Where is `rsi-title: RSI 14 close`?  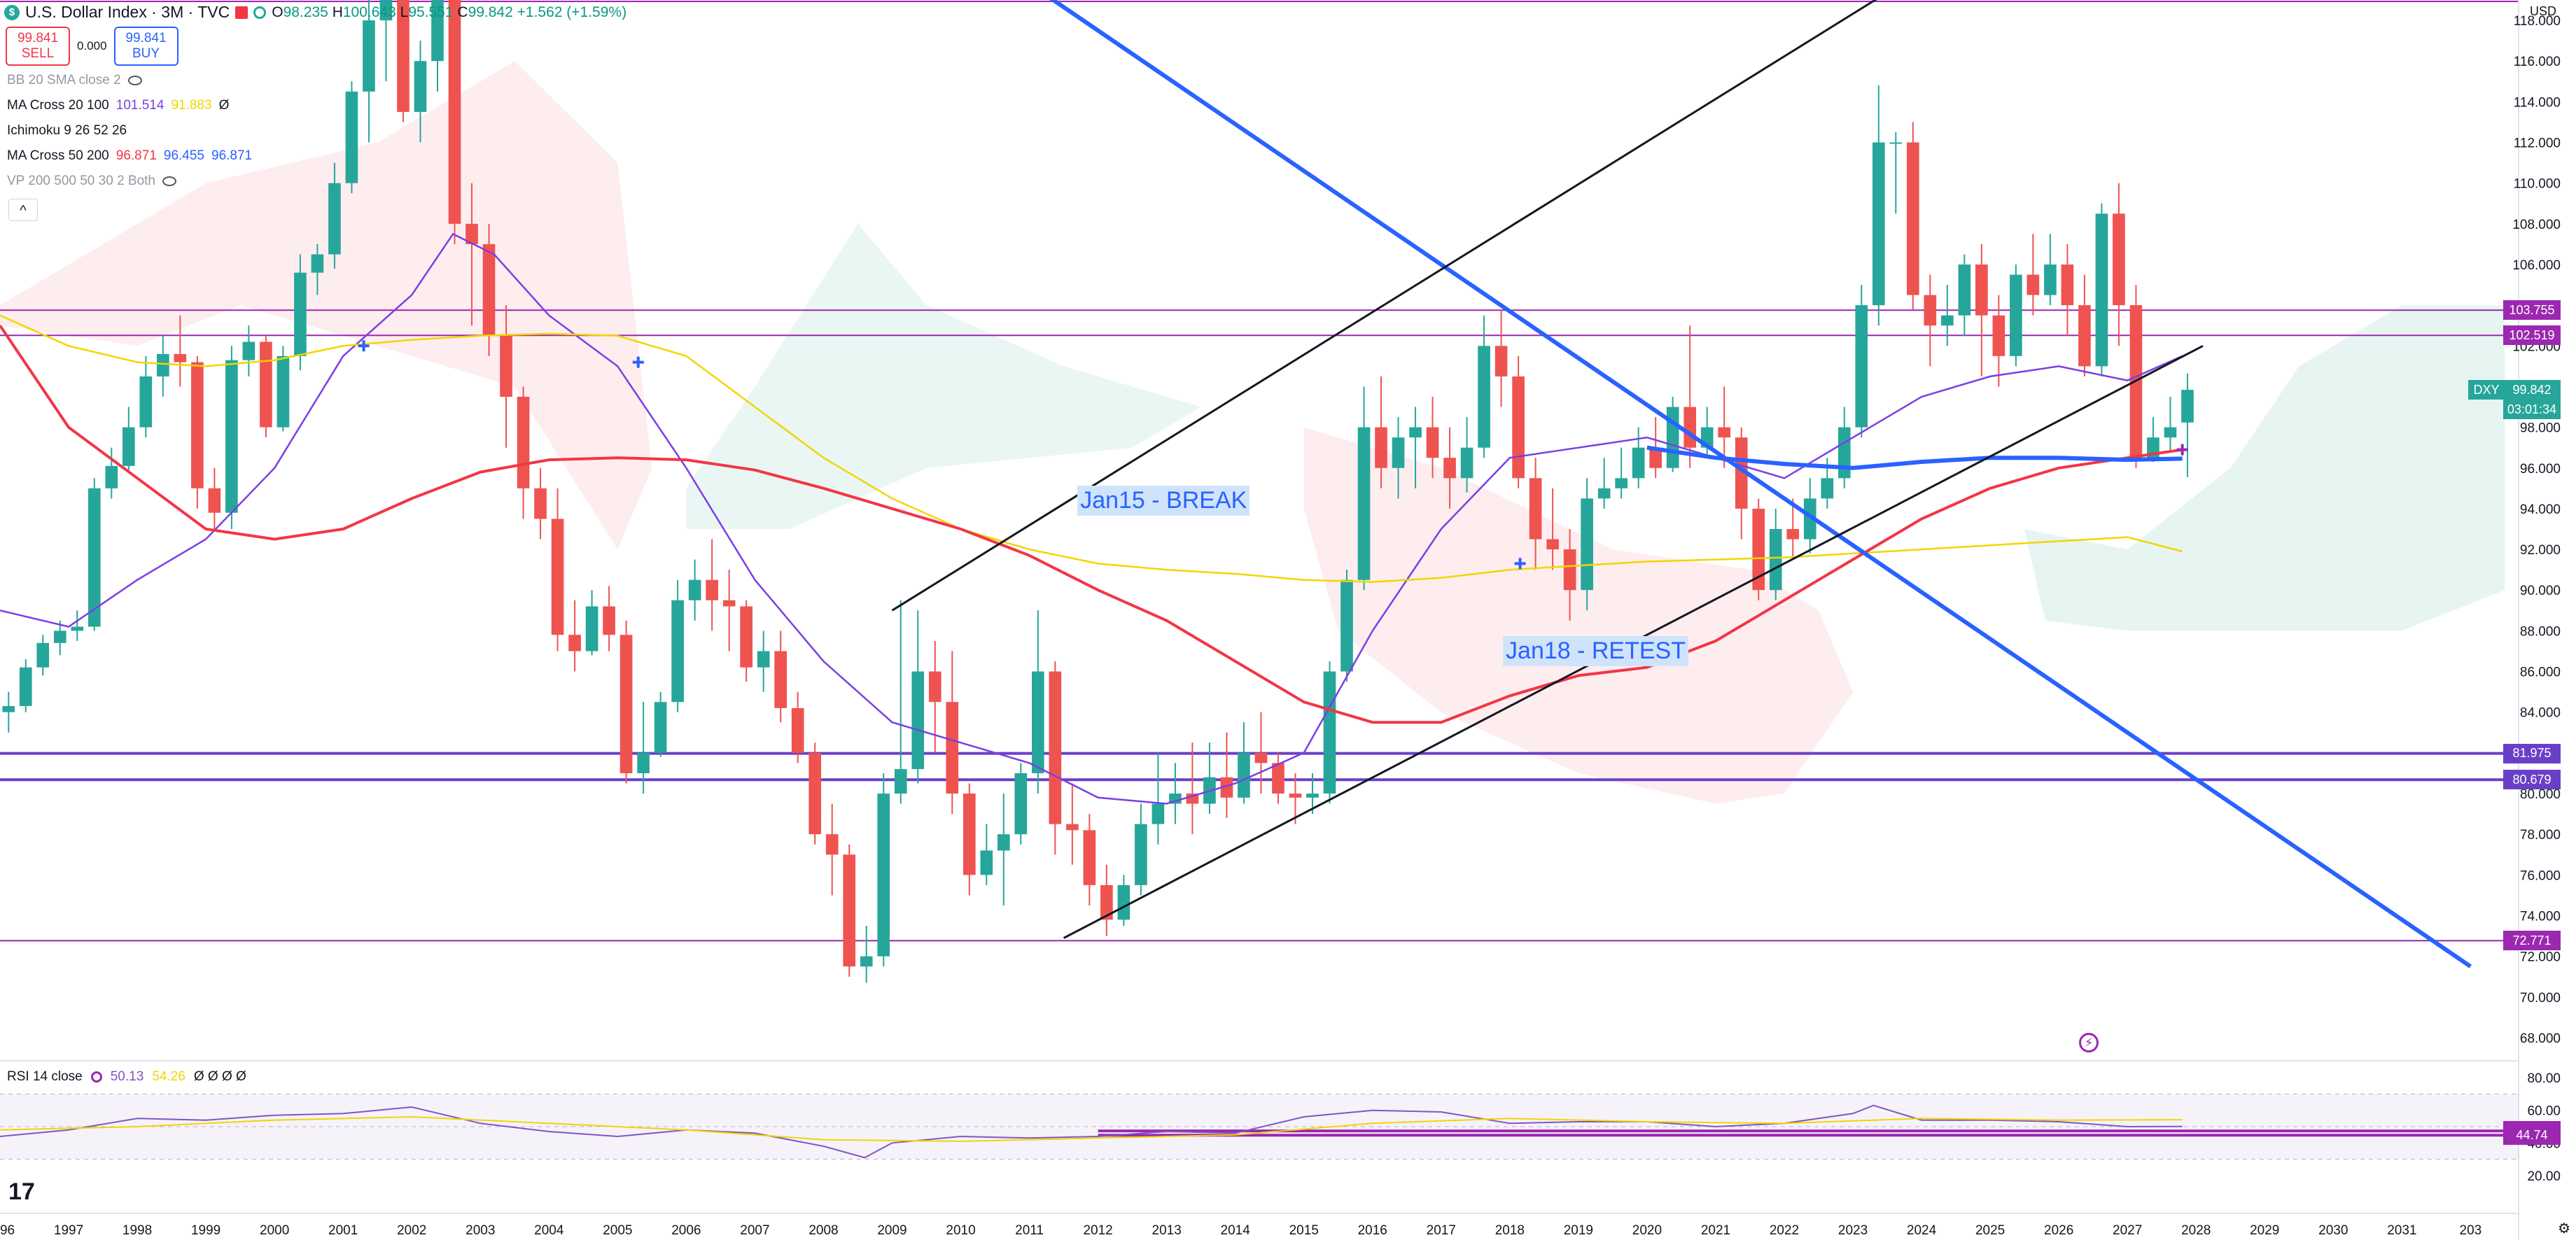
rsi-title: RSI 14 close is located at coordinates (45, 1076).